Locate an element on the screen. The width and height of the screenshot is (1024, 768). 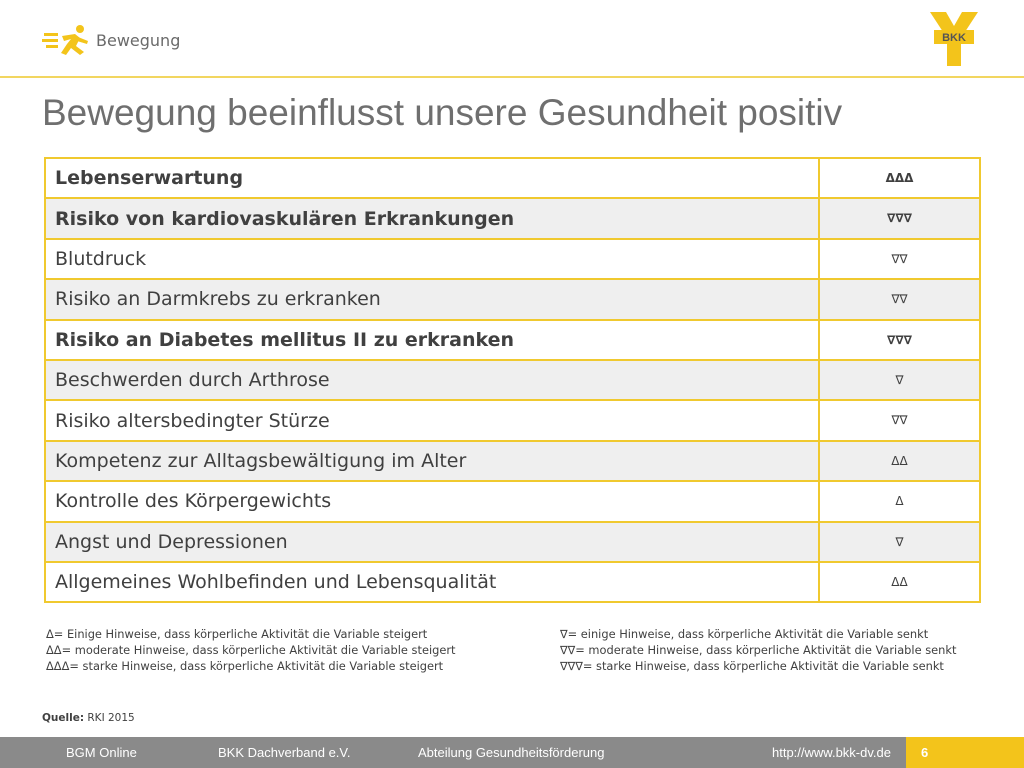
section-label: Bewegung is located at coordinates (138, 40).